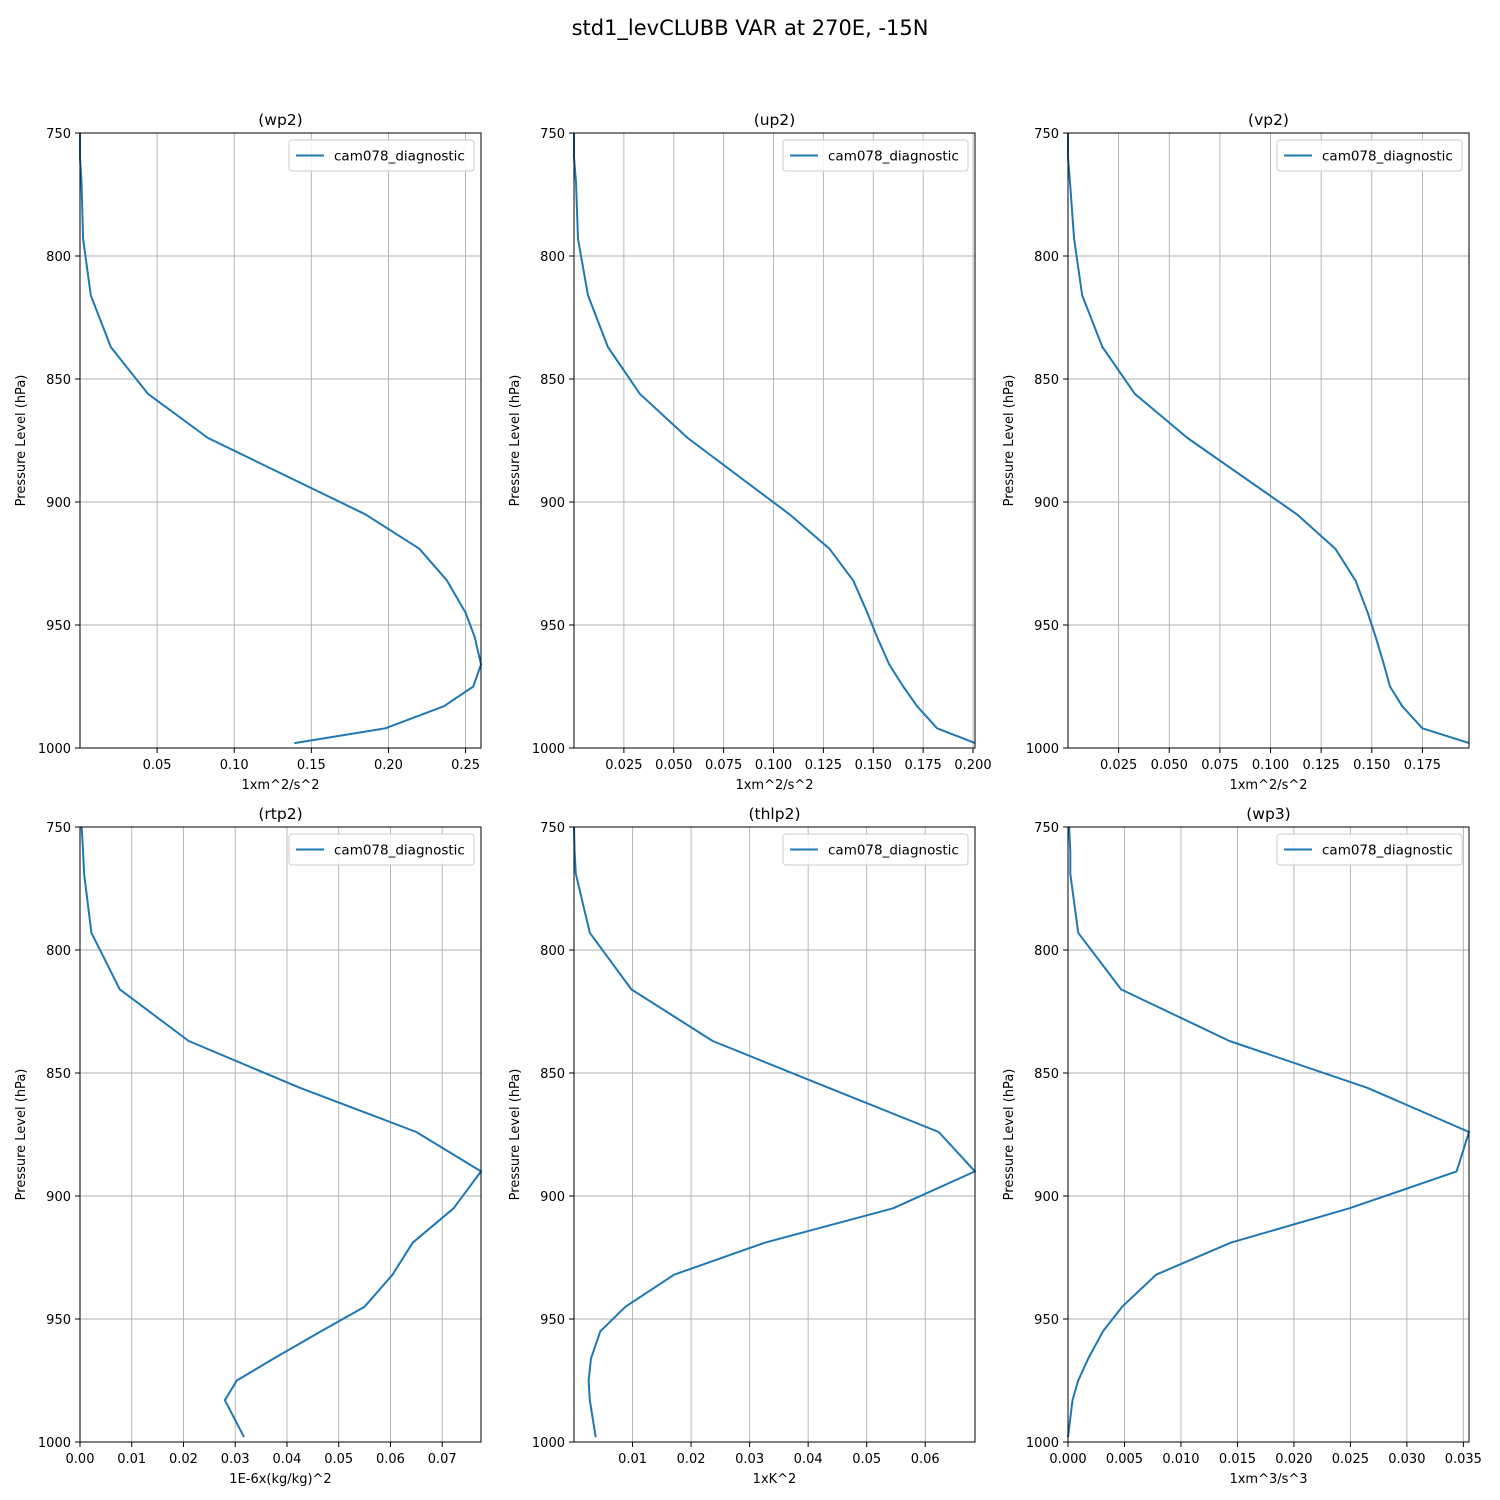  Describe the element at coordinates (1118, 765) in the screenshot. I see `x-tick-label: 0.025` at that location.